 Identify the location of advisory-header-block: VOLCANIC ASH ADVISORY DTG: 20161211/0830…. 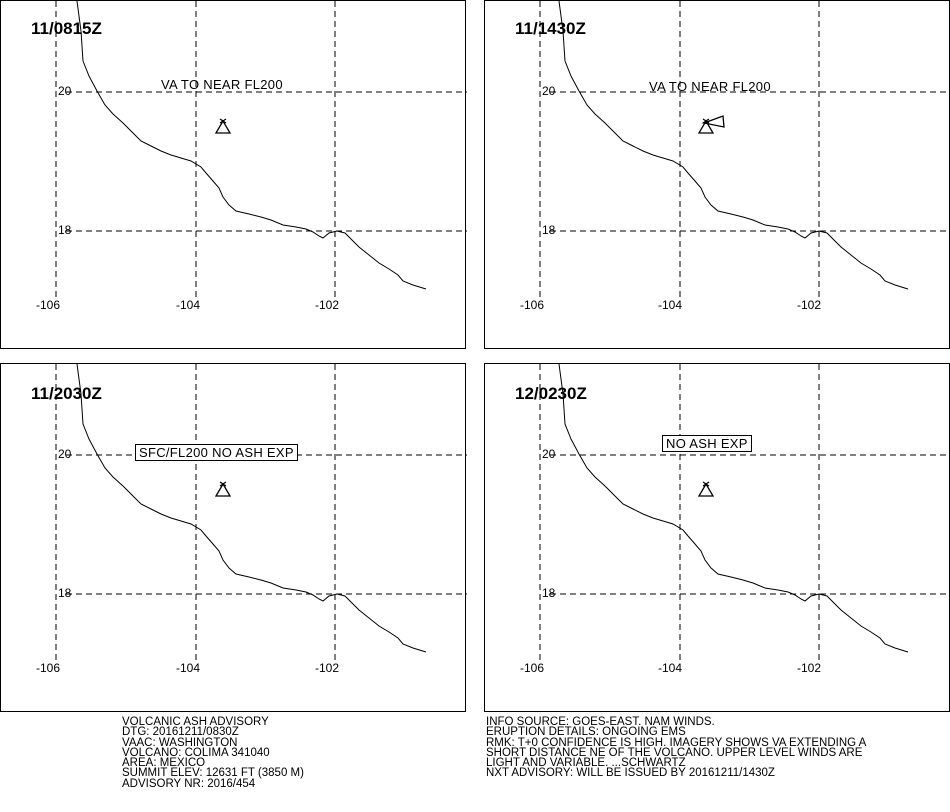
(213, 753).